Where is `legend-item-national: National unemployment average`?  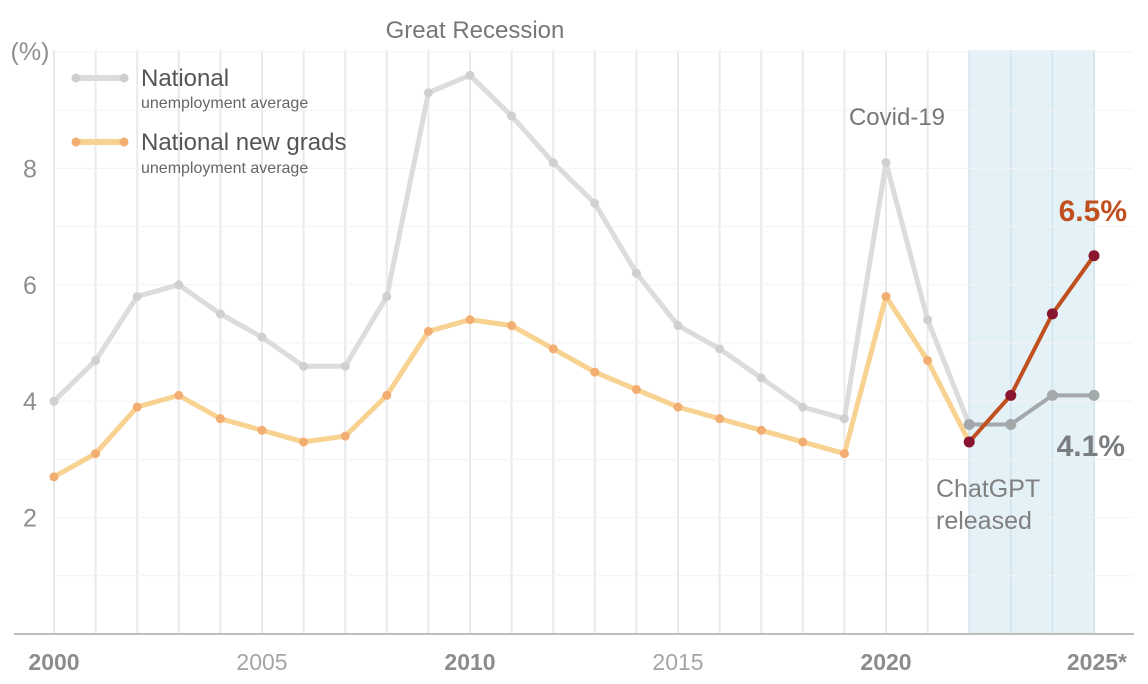
legend-item-national: National unemployment average is located at coordinates (189, 88).